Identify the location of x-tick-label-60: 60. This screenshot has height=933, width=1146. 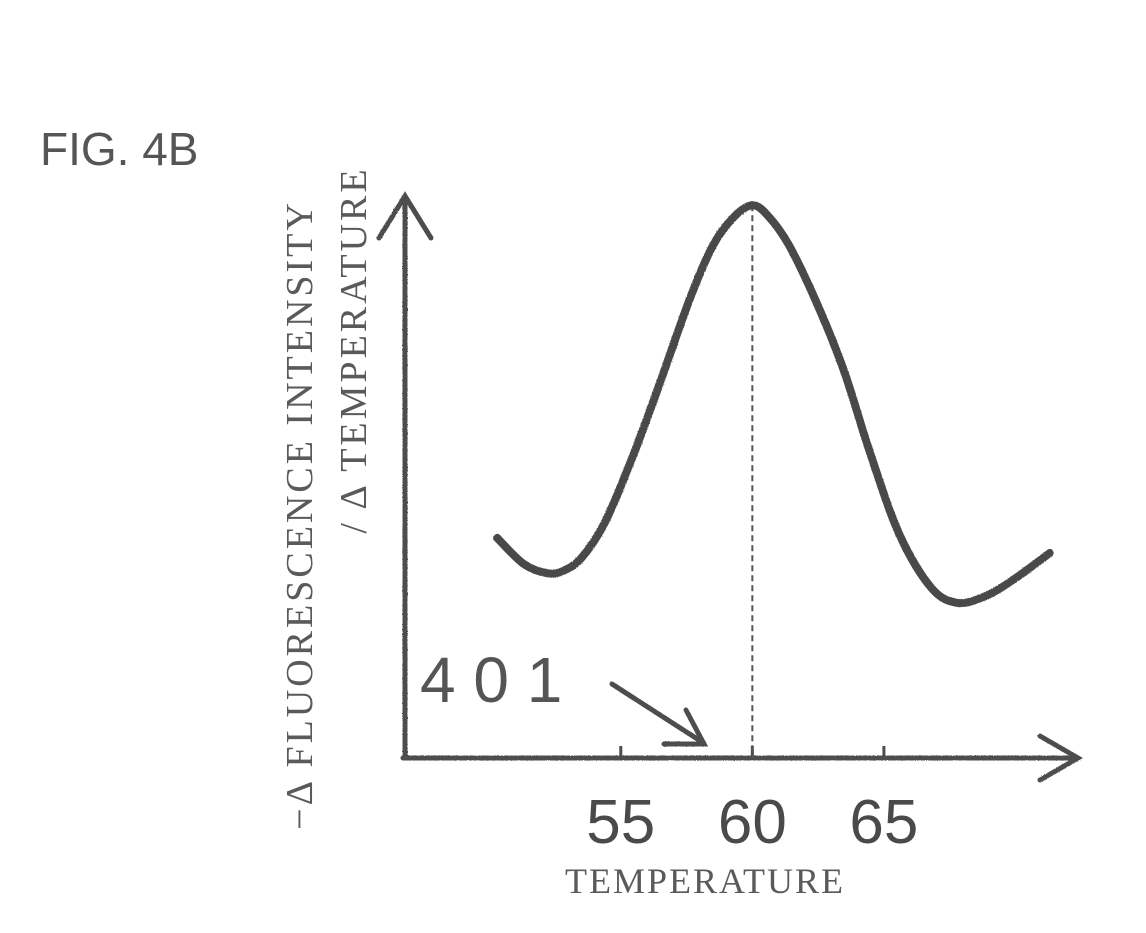
(752, 822).